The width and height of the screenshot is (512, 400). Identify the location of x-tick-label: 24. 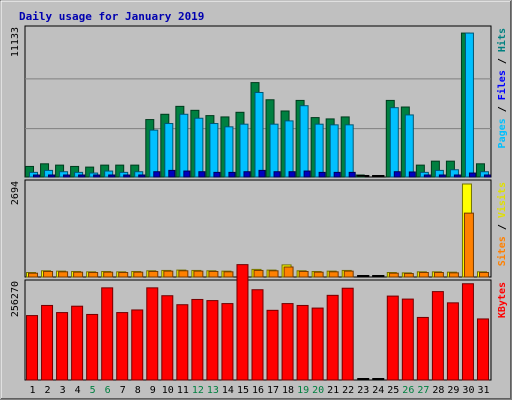
(378, 390).